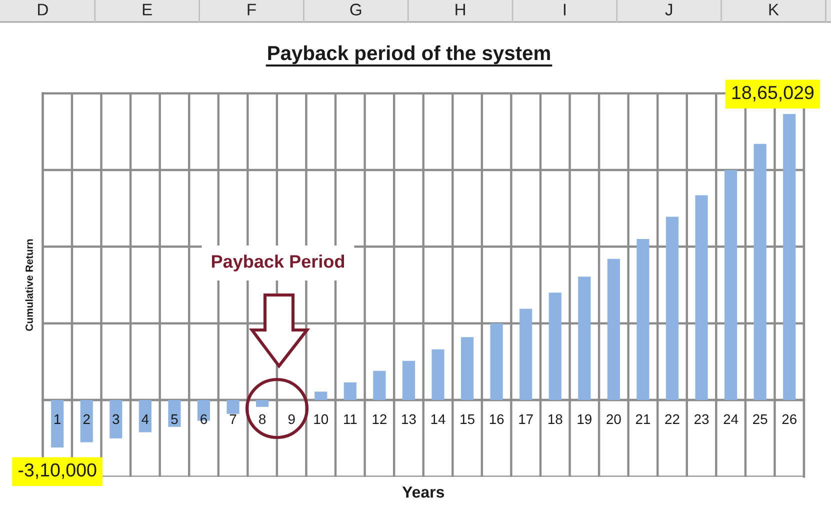 The image size is (831, 523). Describe the element at coordinates (291, 419) in the screenshot. I see `x-tick-label: 9` at that location.